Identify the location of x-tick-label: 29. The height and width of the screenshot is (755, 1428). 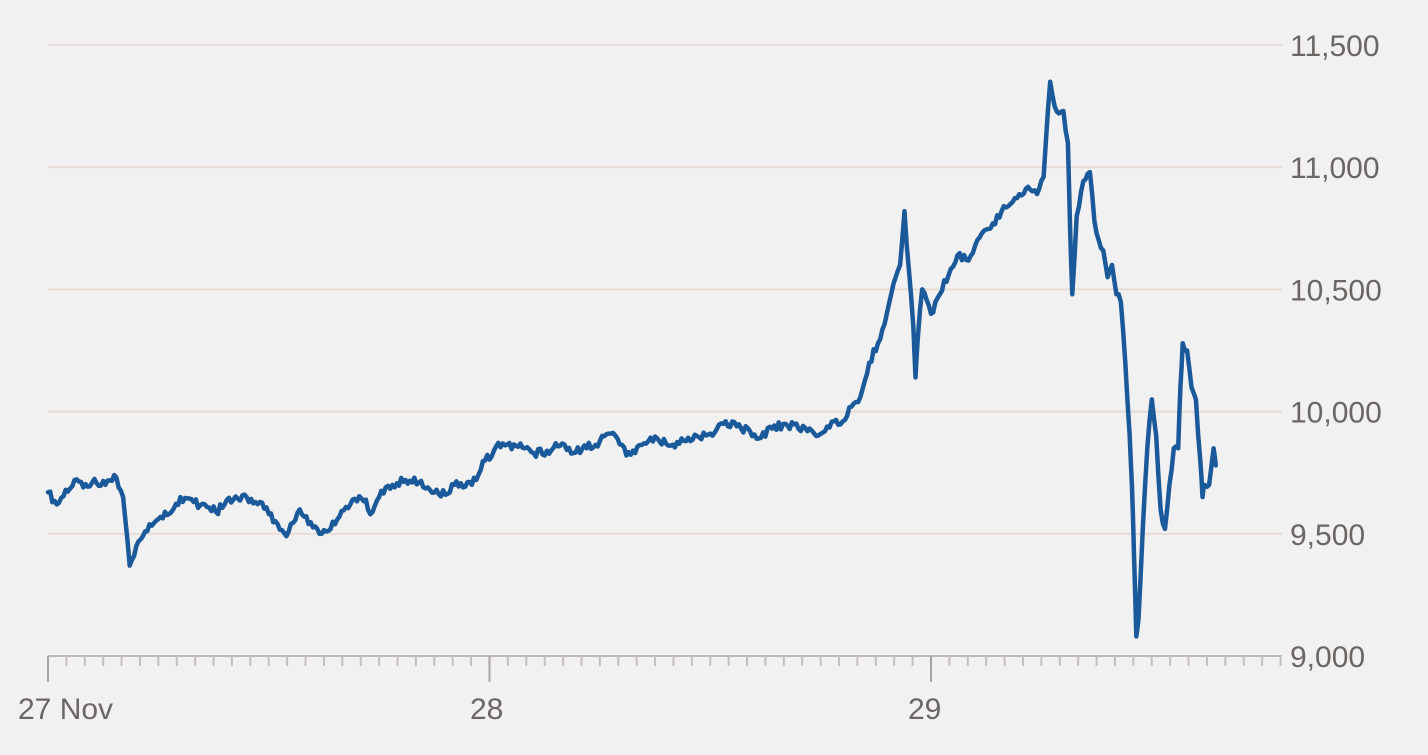
(924, 709).